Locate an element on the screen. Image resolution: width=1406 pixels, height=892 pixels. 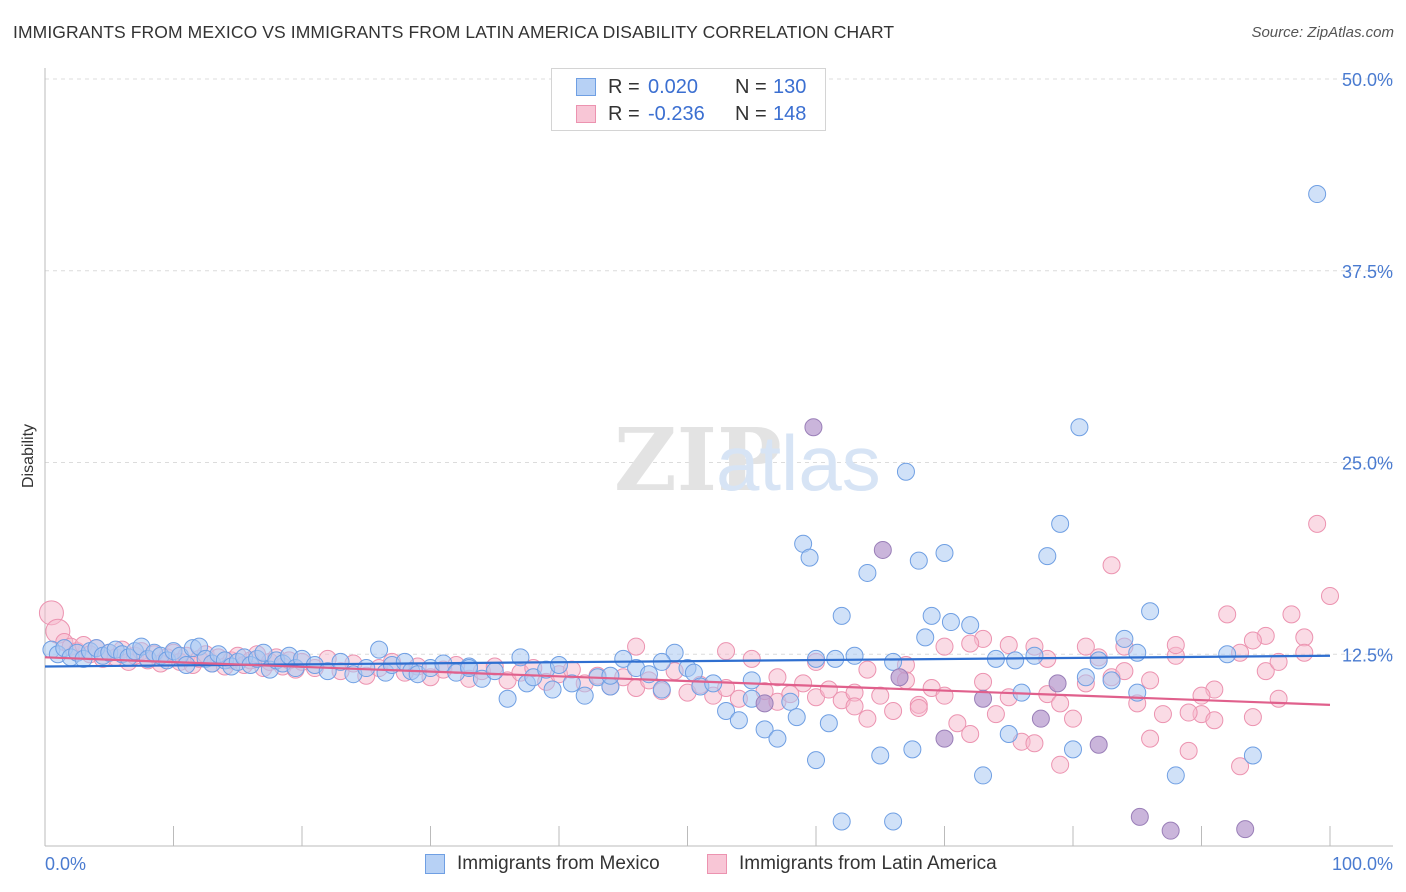
pink-trend-line is located at coordinates (687, 681).